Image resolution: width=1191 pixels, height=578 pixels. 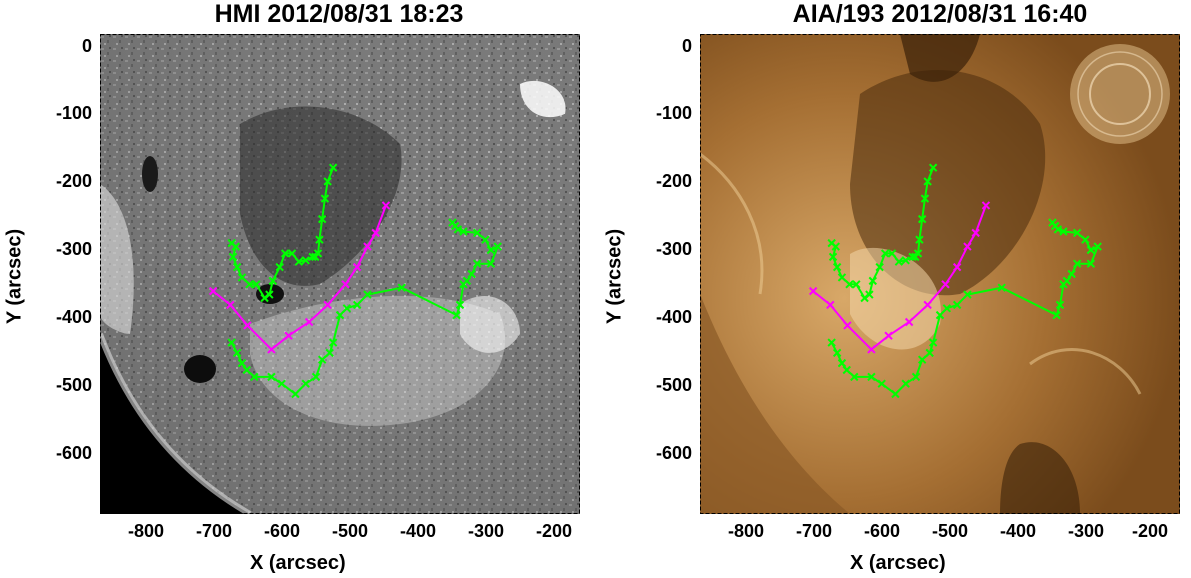 I want to click on xlabel-aia: X (arcsec), so click(x=898, y=563).